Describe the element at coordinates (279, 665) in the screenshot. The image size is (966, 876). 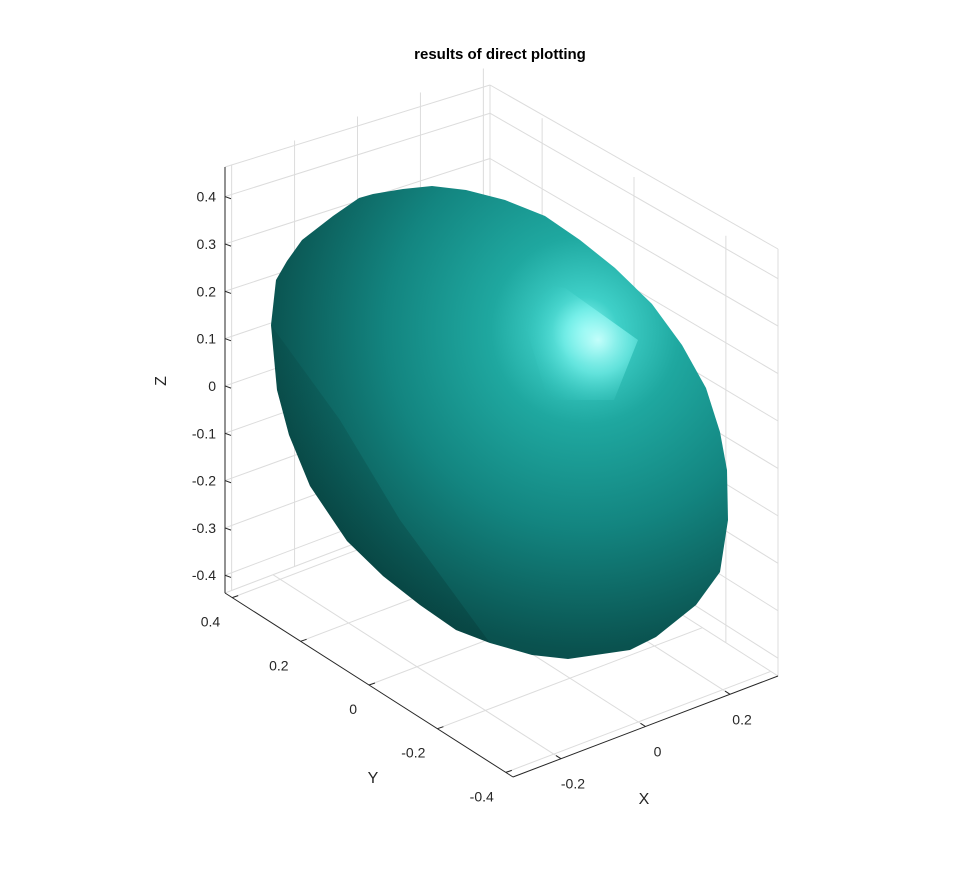
I see `y-tick-label-1: 0.2` at that location.